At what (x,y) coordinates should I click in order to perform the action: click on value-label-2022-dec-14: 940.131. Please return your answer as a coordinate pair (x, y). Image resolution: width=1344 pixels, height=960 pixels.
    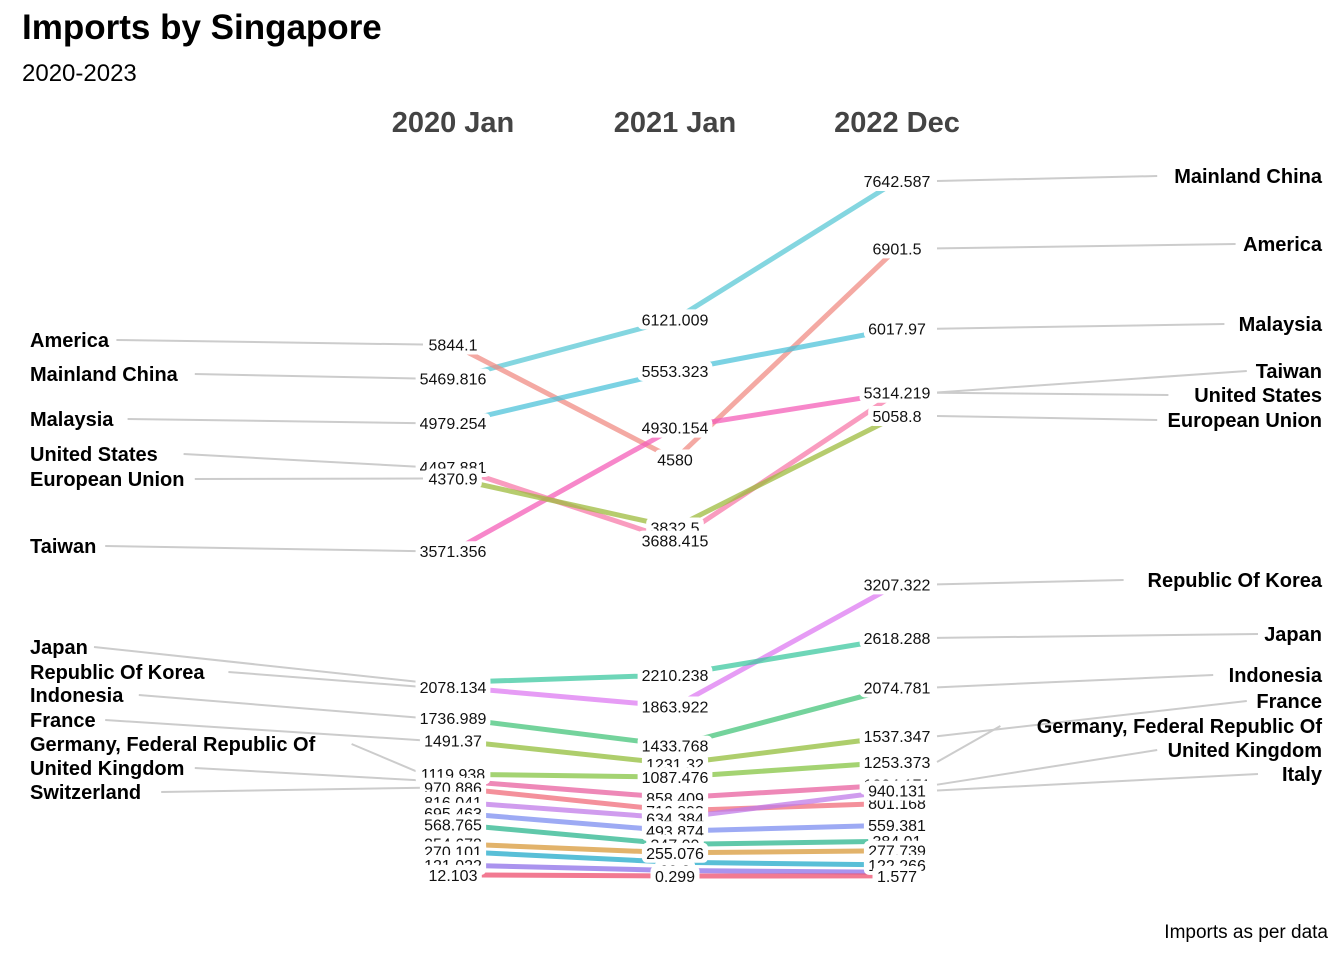
    Looking at the image, I should click on (897, 790).